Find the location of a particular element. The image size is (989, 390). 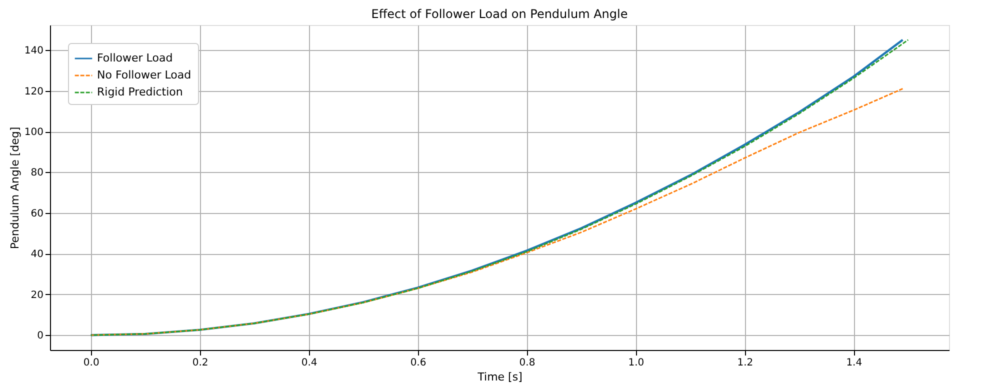

legend-label: Rigid Prediction is located at coordinates (140, 92).